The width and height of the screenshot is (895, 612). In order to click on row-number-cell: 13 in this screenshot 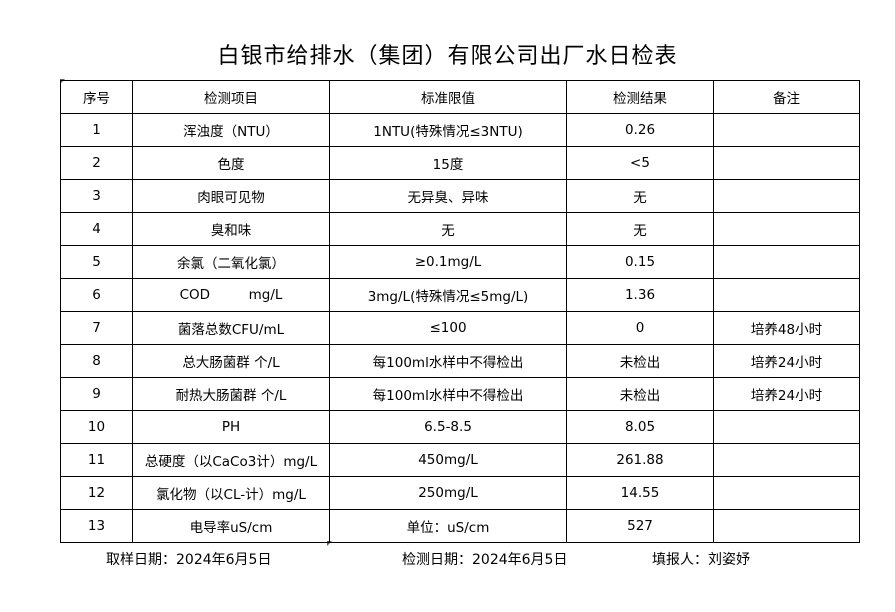, I will do `click(96, 526)`.